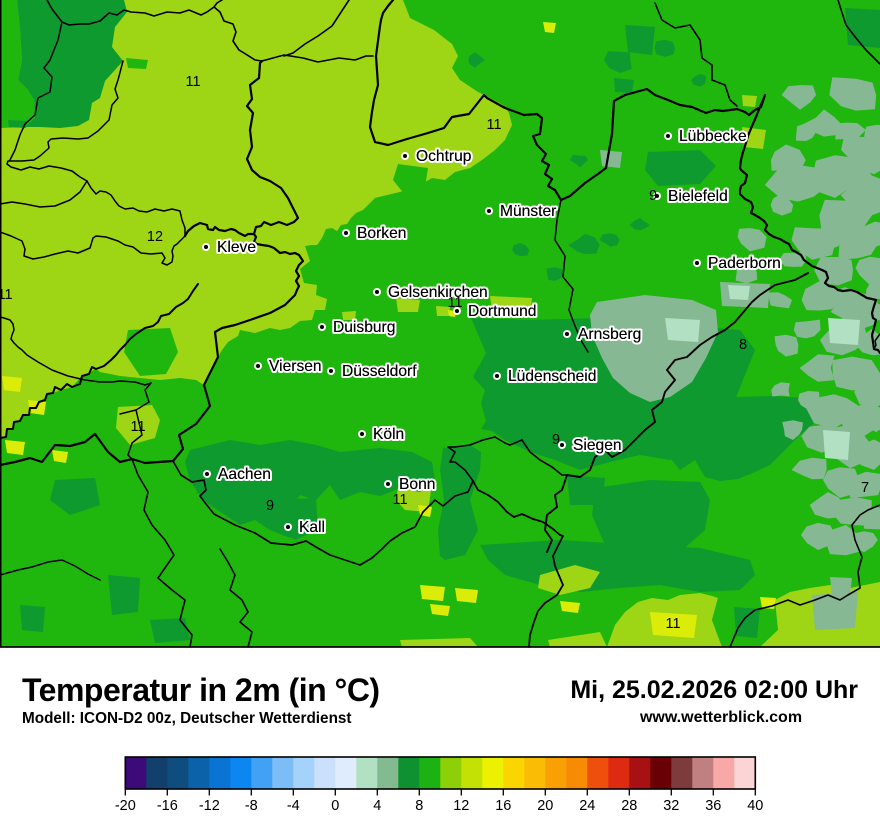  Describe the element at coordinates (388, 434) in the screenshot. I see `svg-text: Köln` at that location.